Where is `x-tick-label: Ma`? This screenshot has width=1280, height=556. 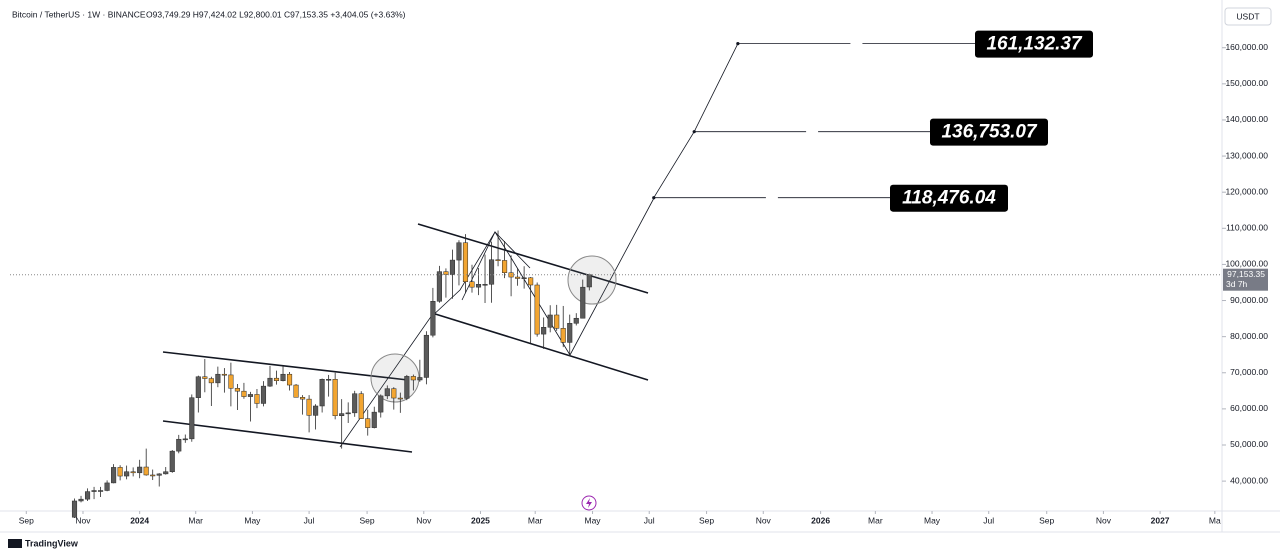
x-tick-label: Ma is located at coordinates (1215, 520).